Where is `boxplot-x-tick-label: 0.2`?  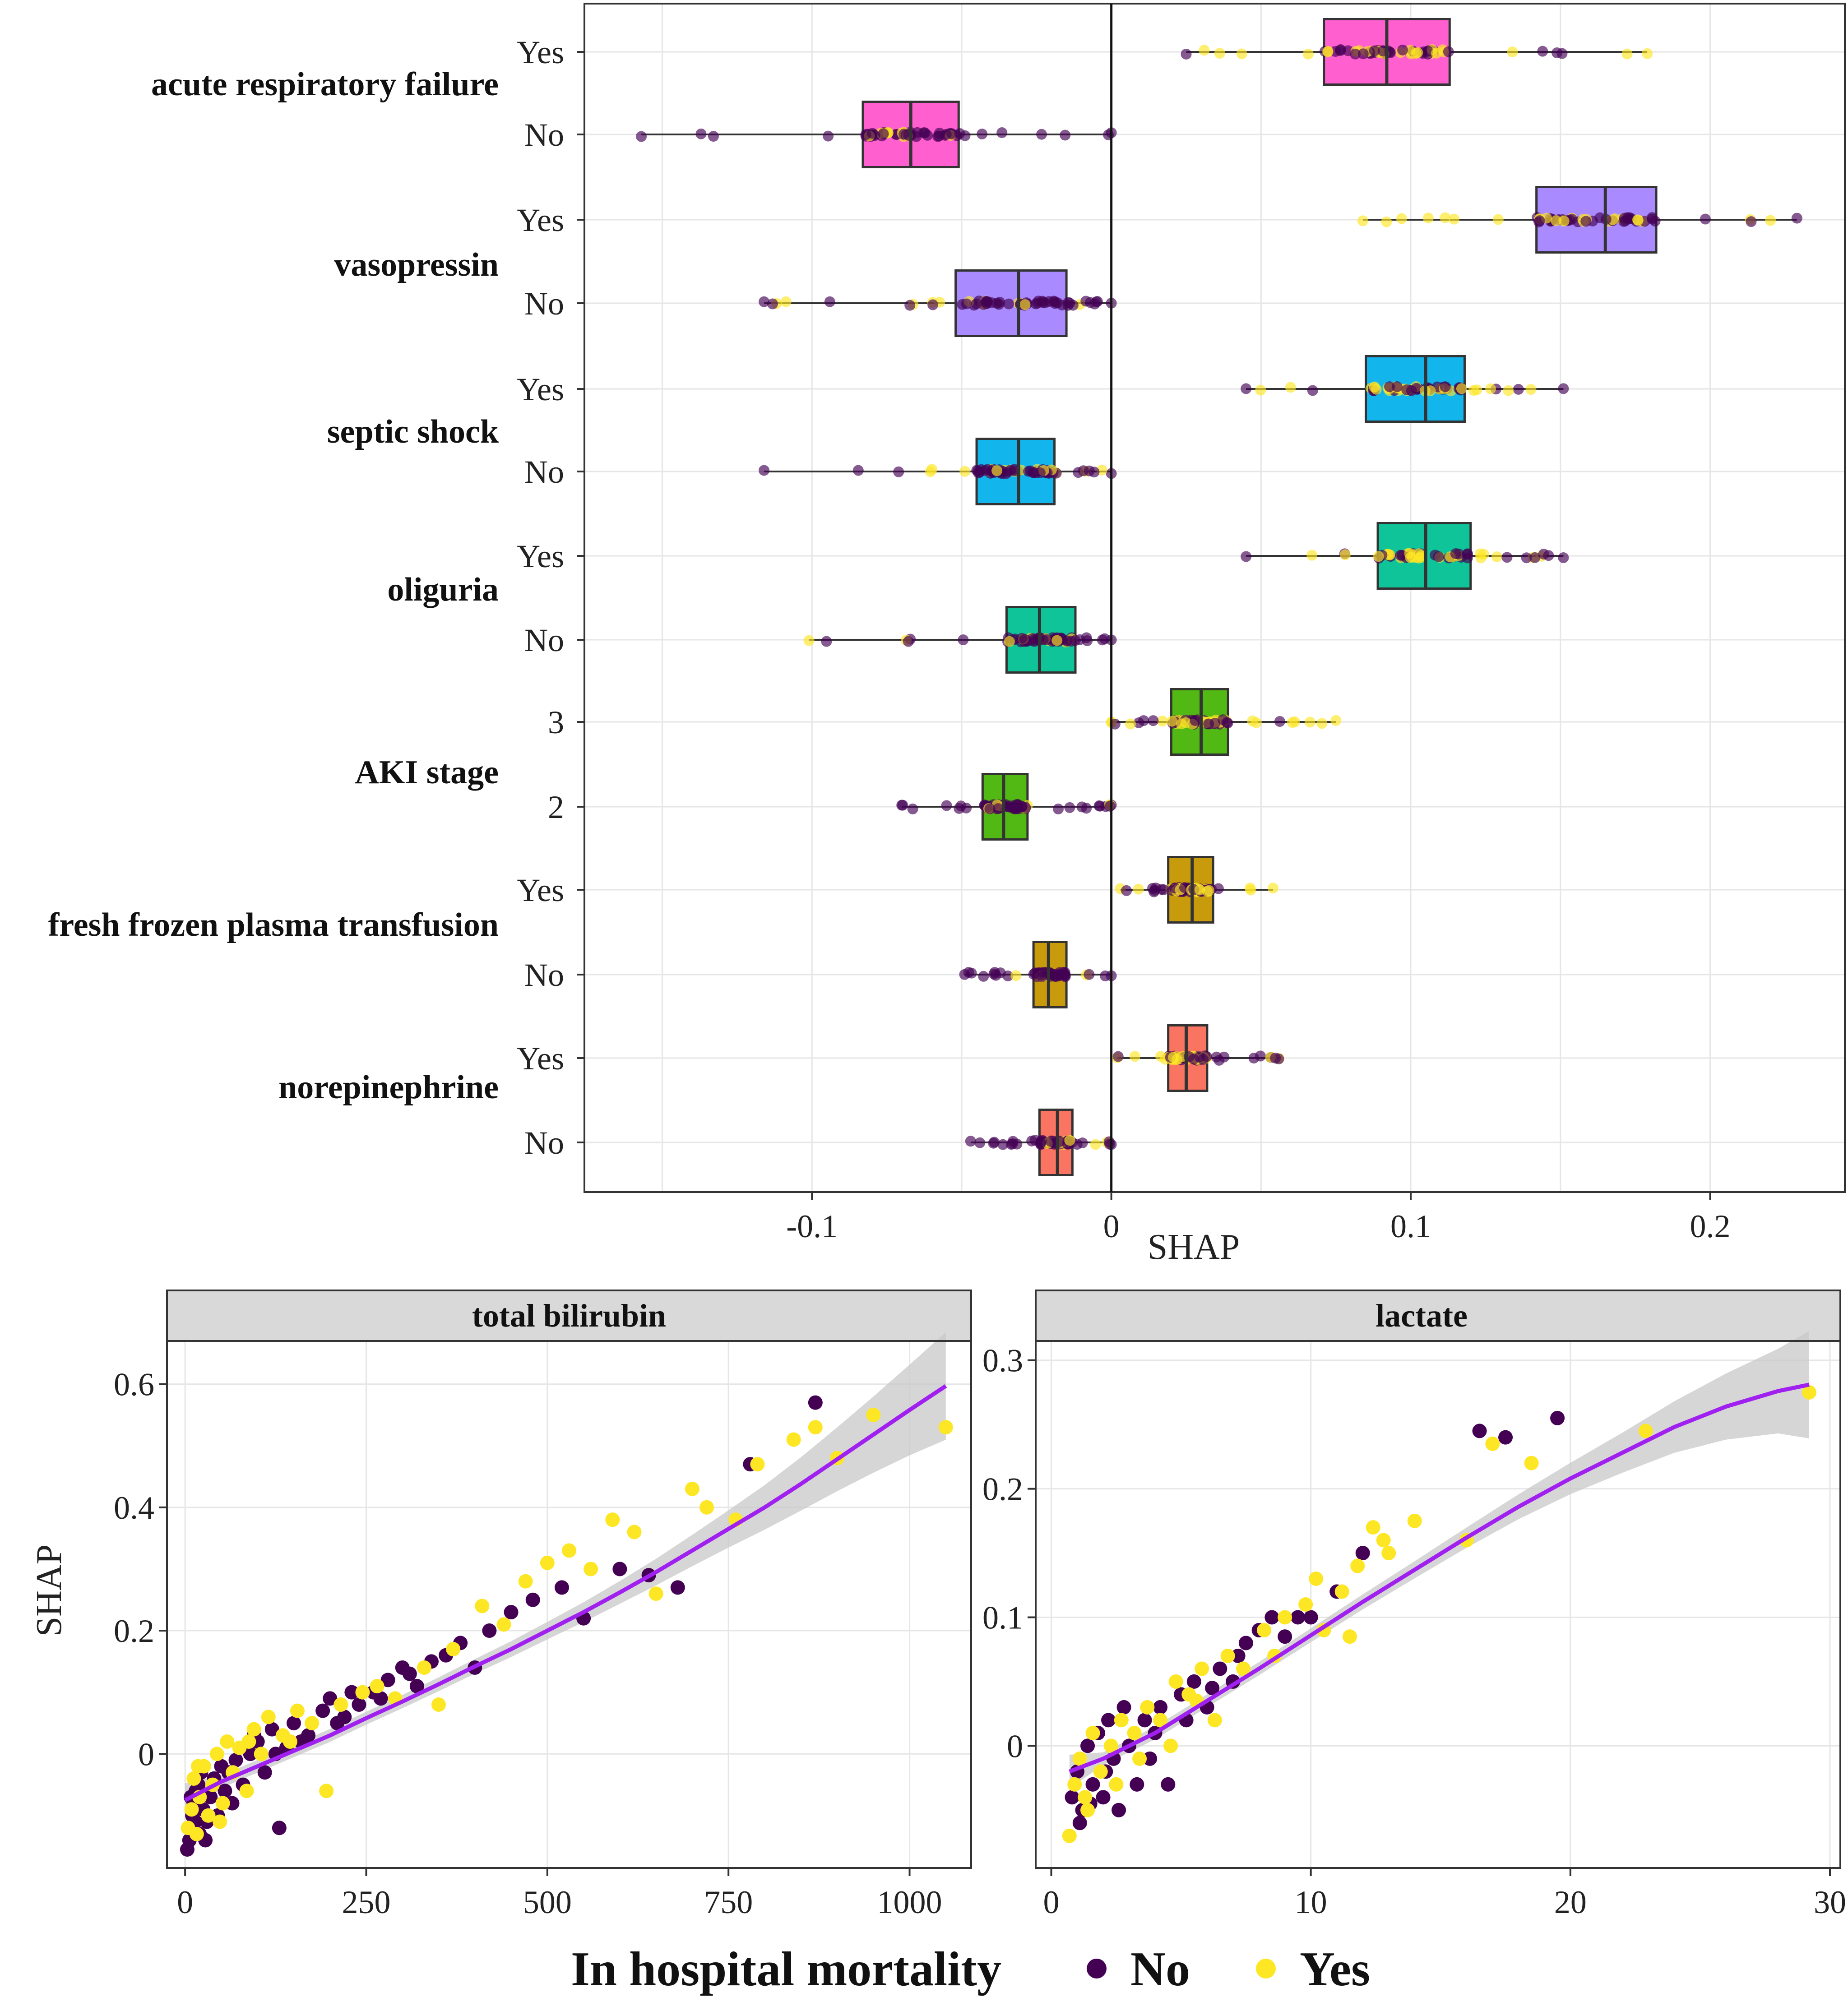 boxplot-x-tick-label: 0.2 is located at coordinates (1710, 1226).